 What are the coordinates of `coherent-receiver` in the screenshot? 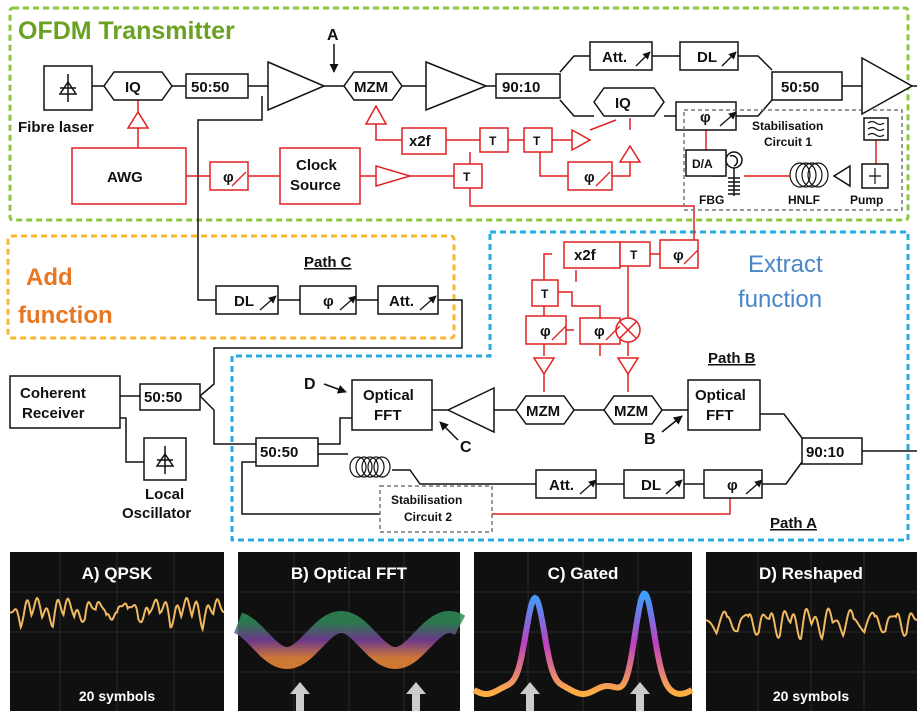 It's located at (65, 402).